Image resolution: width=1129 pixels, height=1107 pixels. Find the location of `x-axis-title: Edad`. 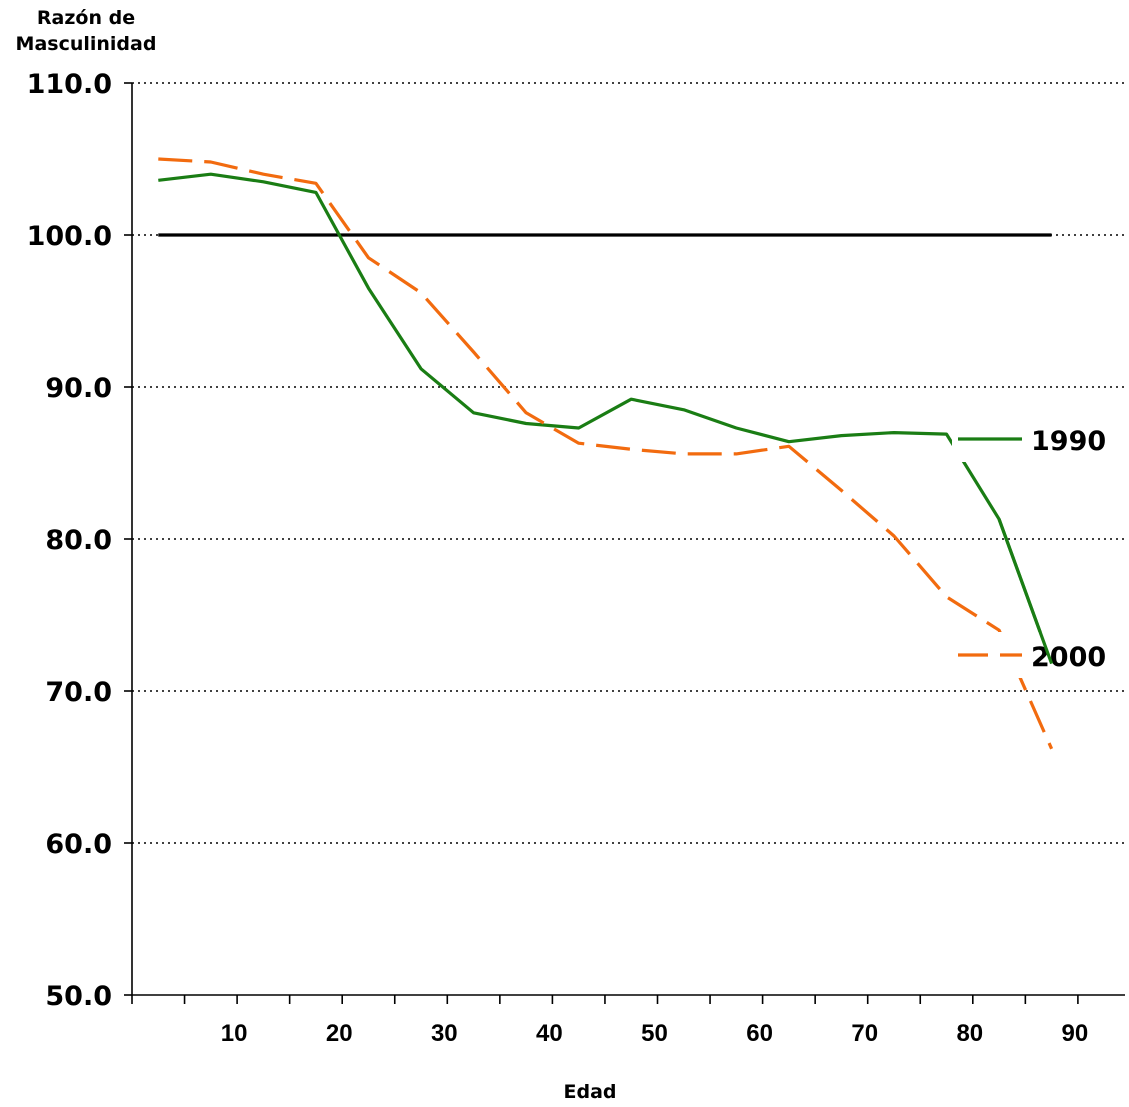

x-axis-title: Edad is located at coordinates (589, 1092).